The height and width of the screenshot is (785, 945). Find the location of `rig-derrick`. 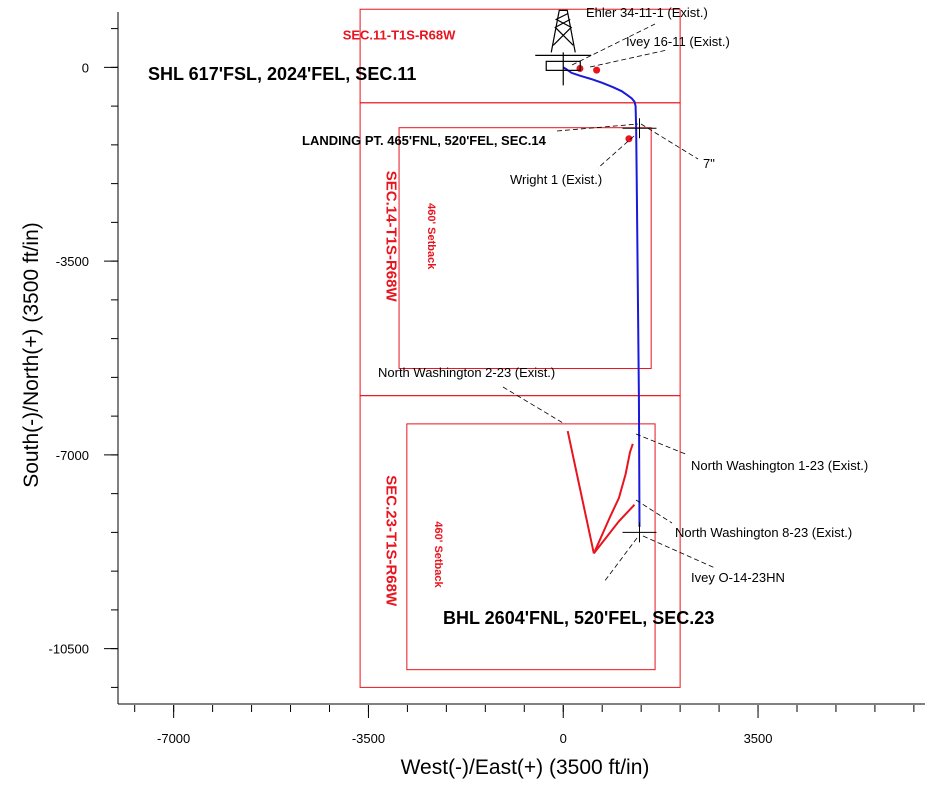

rig-derrick is located at coordinates (563, 31).